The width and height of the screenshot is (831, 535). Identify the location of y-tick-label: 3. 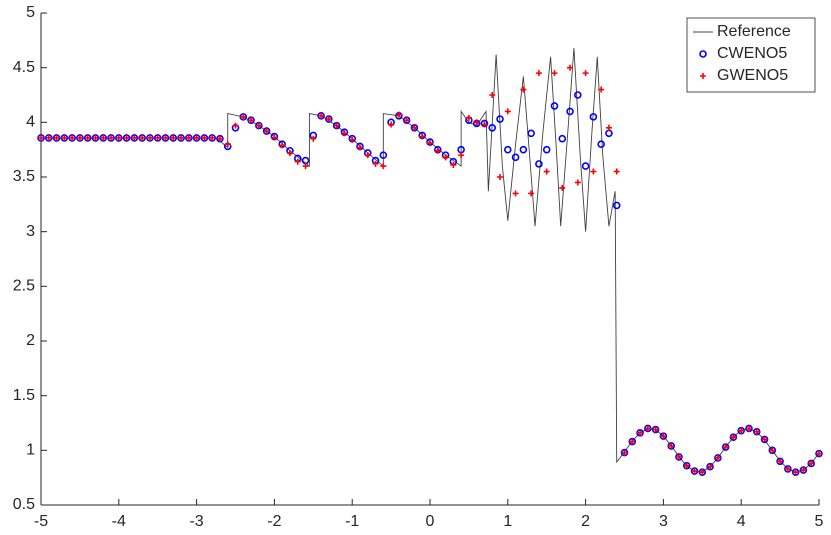
(30, 231).